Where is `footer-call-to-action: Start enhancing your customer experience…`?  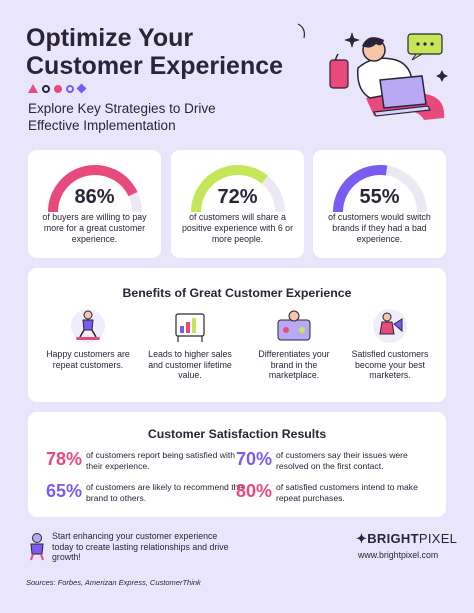 footer-call-to-action: Start enhancing your customer experience… is located at coordinates (140, 546).